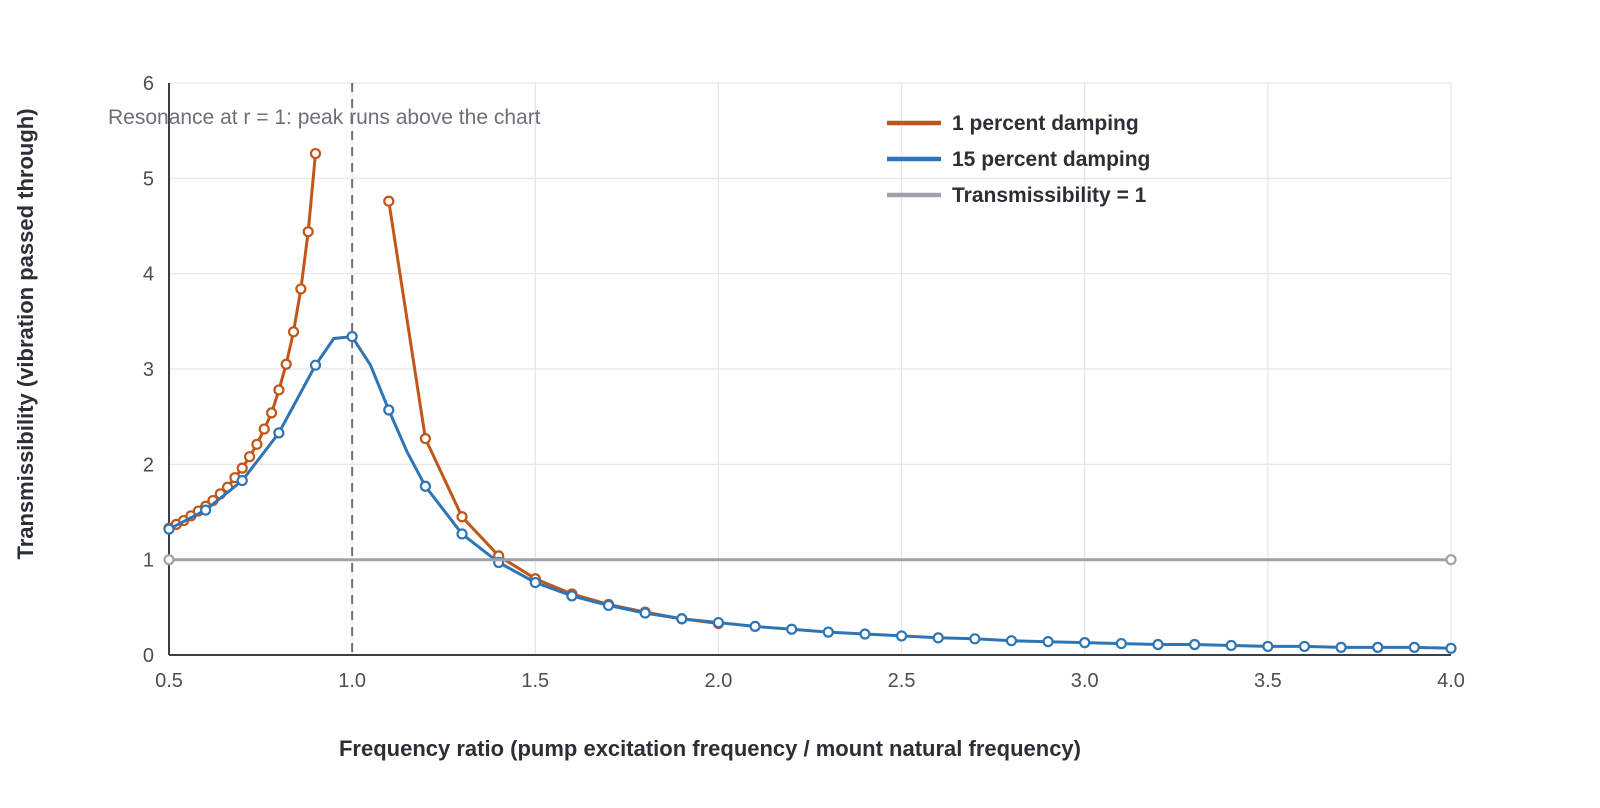  What do you see at coordinates (1045, 123) in the screenshot?
I see `legend-label: 1 percent damping` at bounding box center [1045, 123].